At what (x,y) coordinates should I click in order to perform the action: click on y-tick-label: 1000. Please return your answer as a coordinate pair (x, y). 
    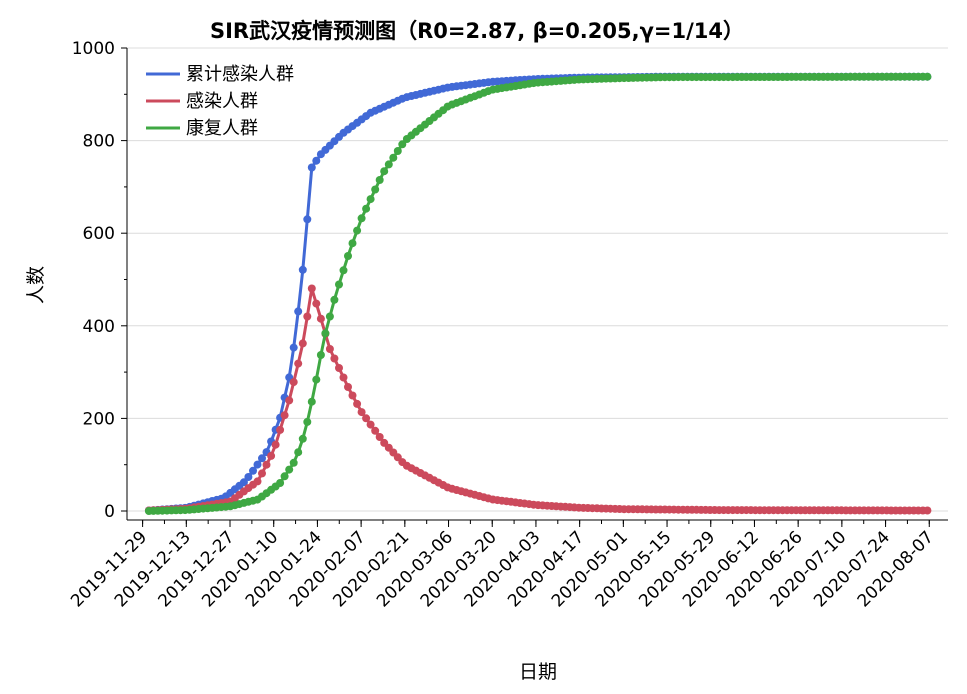
    Looking at the image, I should click on (93, 49).